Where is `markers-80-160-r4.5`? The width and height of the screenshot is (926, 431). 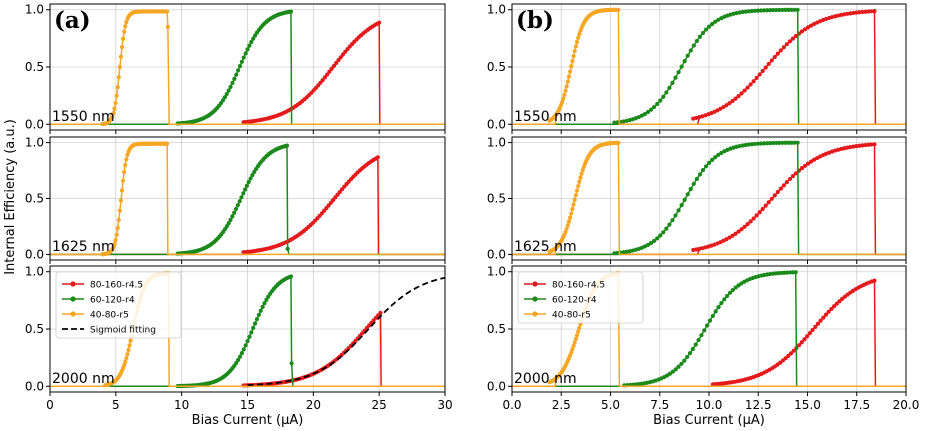
markers-80-160-r4.5 is located at coordinates (784, 197).